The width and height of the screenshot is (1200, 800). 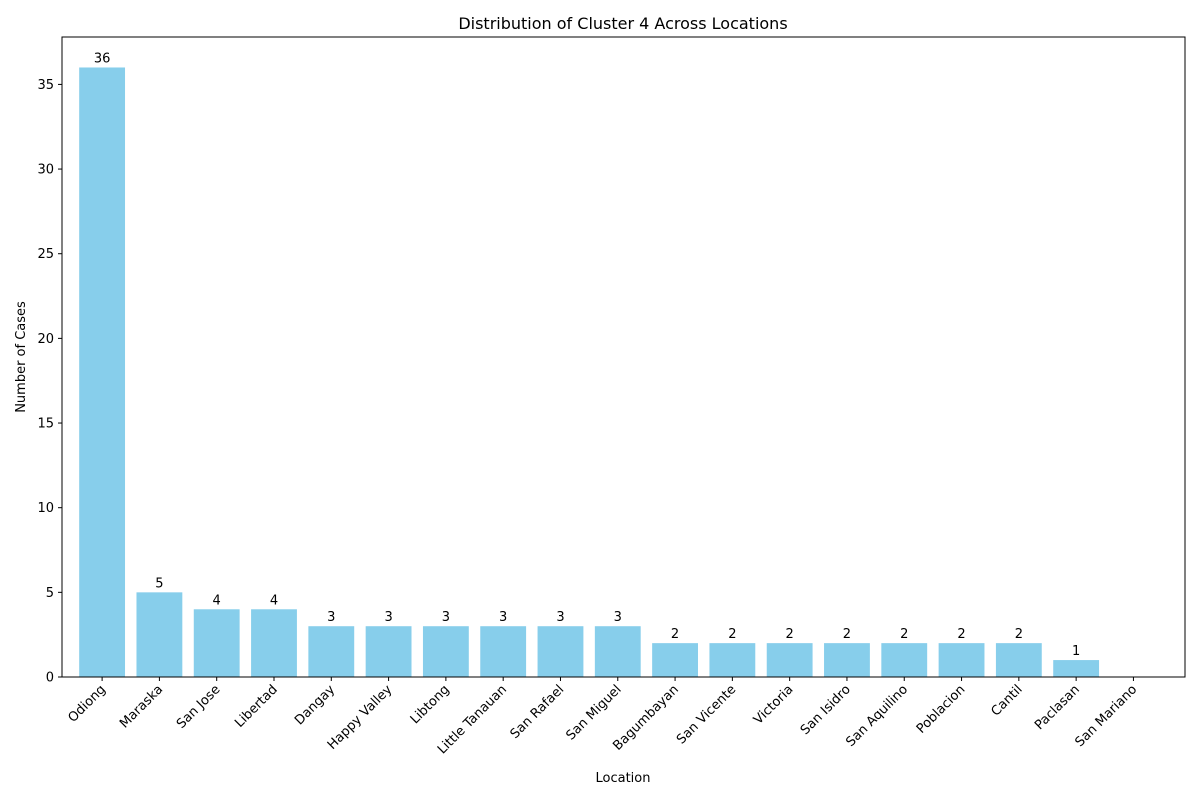 I want to click on y-tick-label: 0, so click(x=50, y=678).